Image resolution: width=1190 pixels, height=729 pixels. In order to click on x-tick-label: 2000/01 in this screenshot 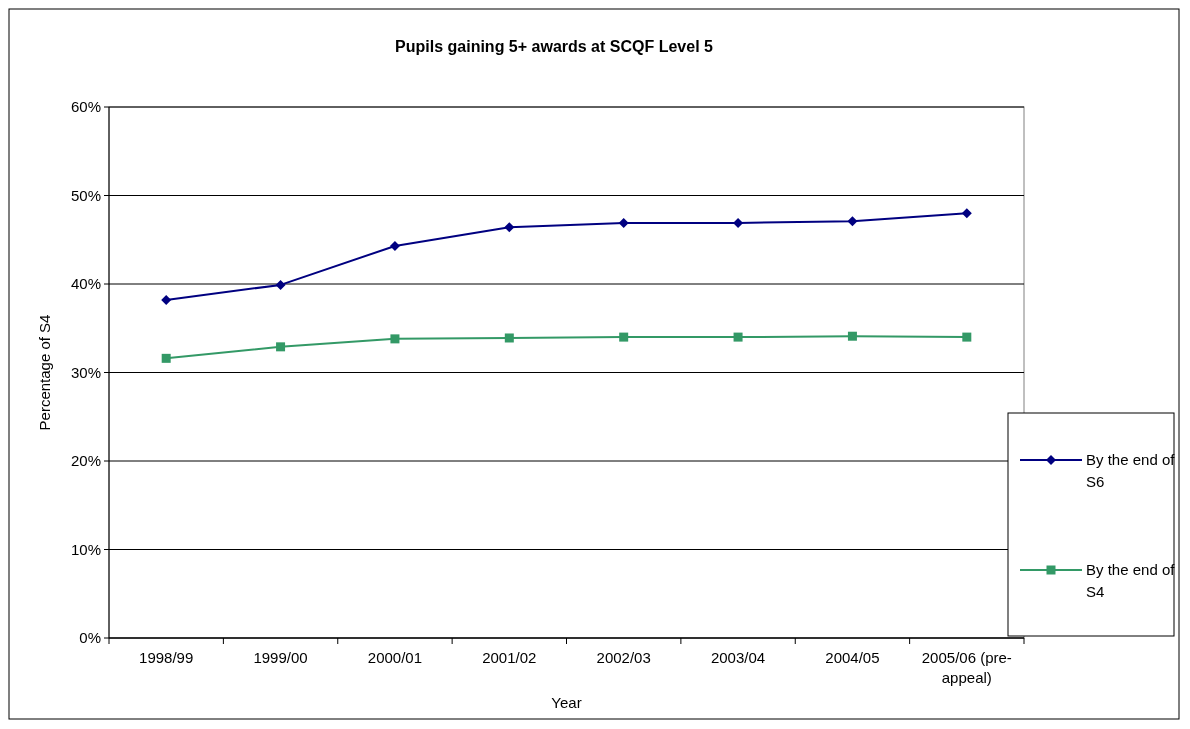, I will do `click(395, 657)`.